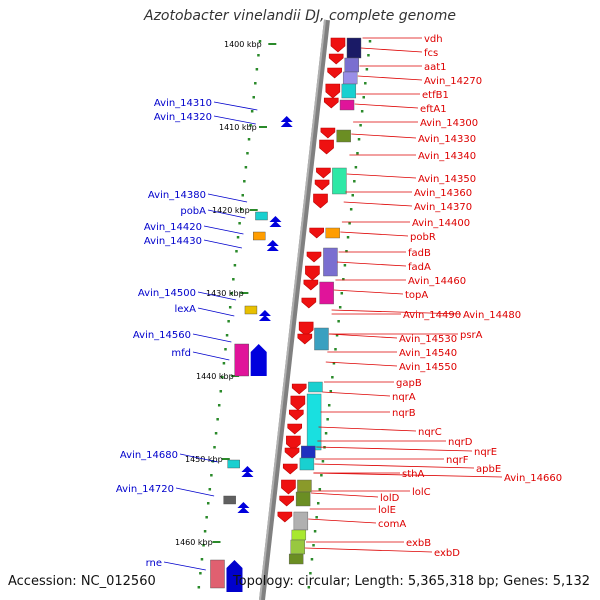 The width and height of the screenshot is (600, 600). Describe the element at coordinates (437, 281) in the screenshot. I see `gene-label-right: Avin_14460` at that location.